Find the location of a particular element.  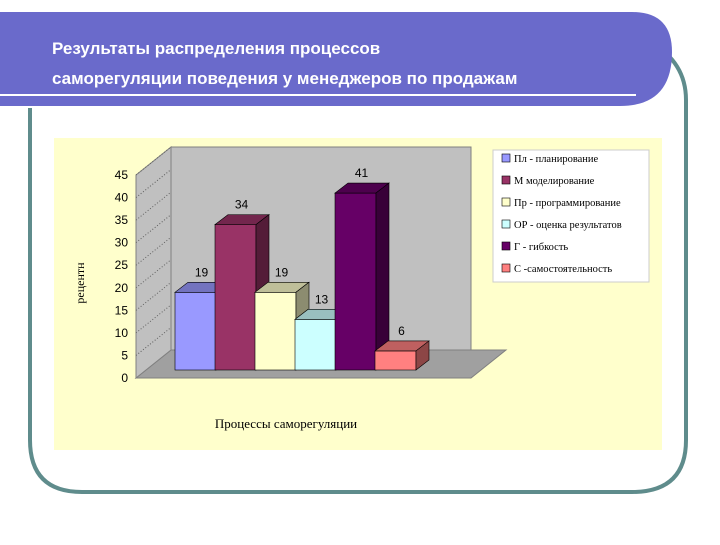

bar-side is located at coordinates (422, 355).